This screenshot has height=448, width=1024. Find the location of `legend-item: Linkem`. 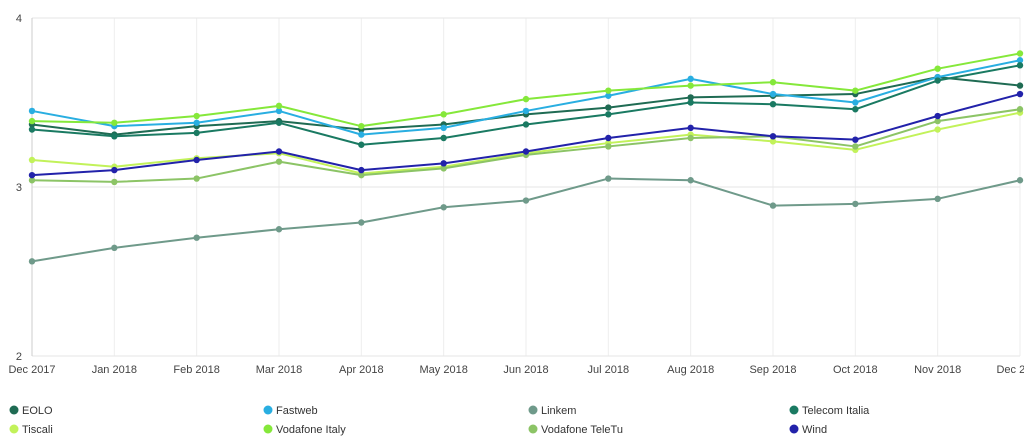

legend-item: Linkem is located at coordinates (552, 411).